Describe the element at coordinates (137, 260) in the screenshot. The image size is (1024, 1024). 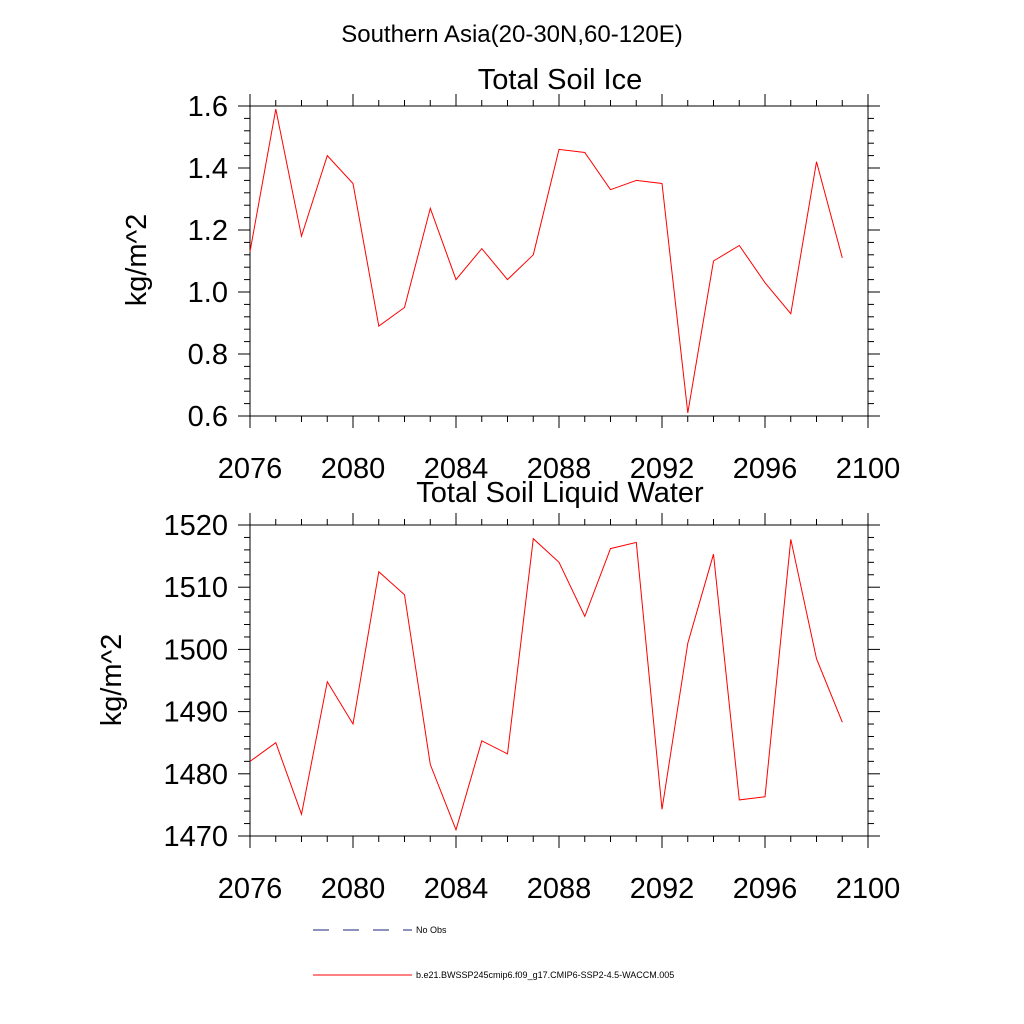
I see `y-axis-label-soil-ice: kg/m^2` at that location.